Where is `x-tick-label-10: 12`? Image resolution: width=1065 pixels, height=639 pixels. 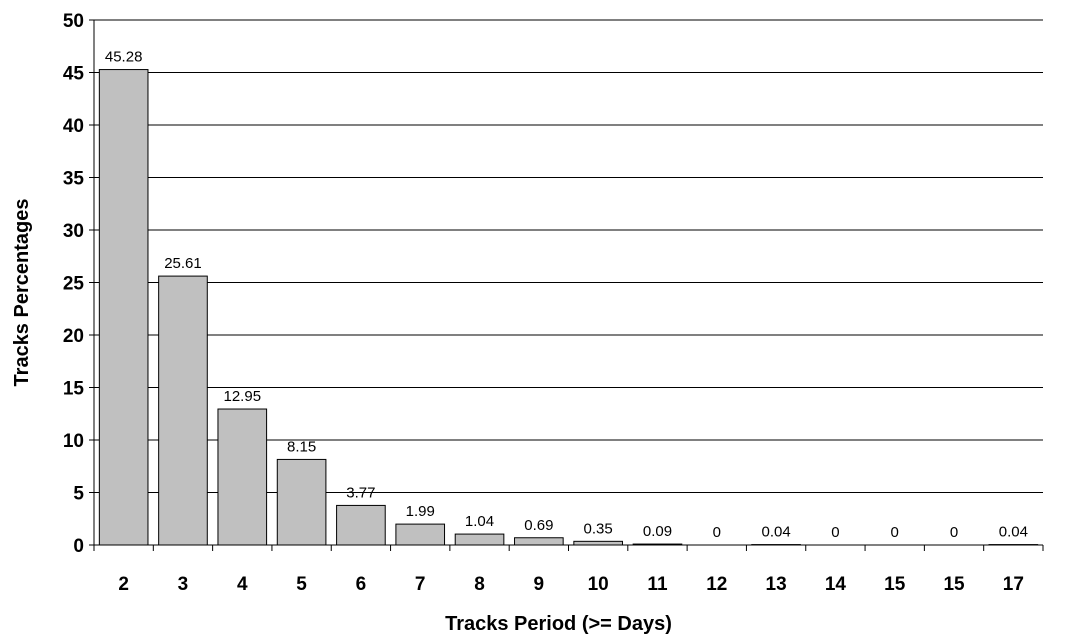
x-tick-label-10: 12 is located at coordinates (716, 584).